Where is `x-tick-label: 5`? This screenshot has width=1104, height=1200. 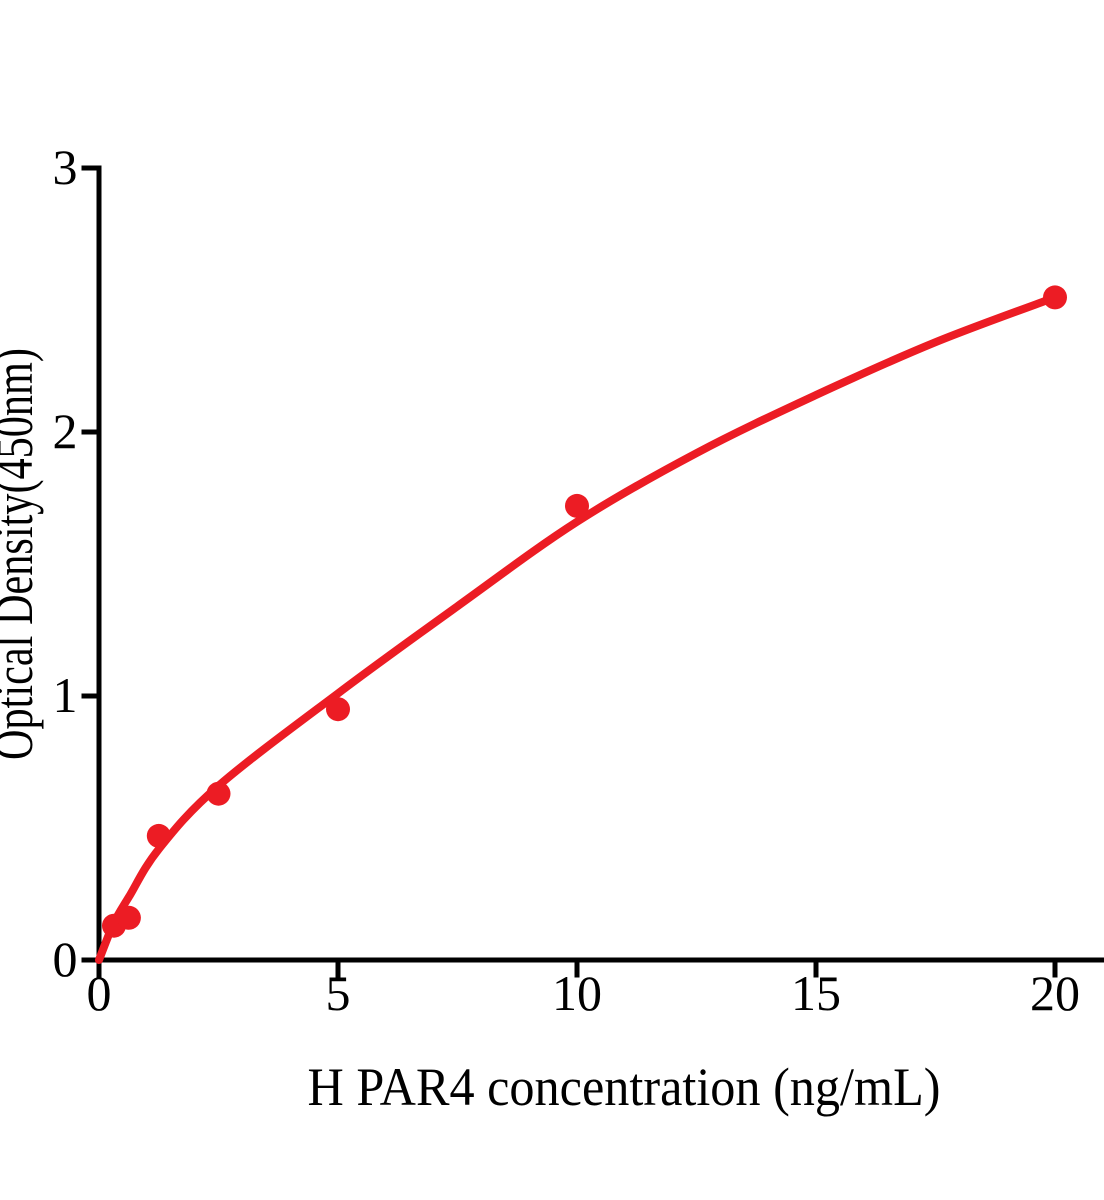
x-tick-label: 5 is located at coordinates (338, 993).